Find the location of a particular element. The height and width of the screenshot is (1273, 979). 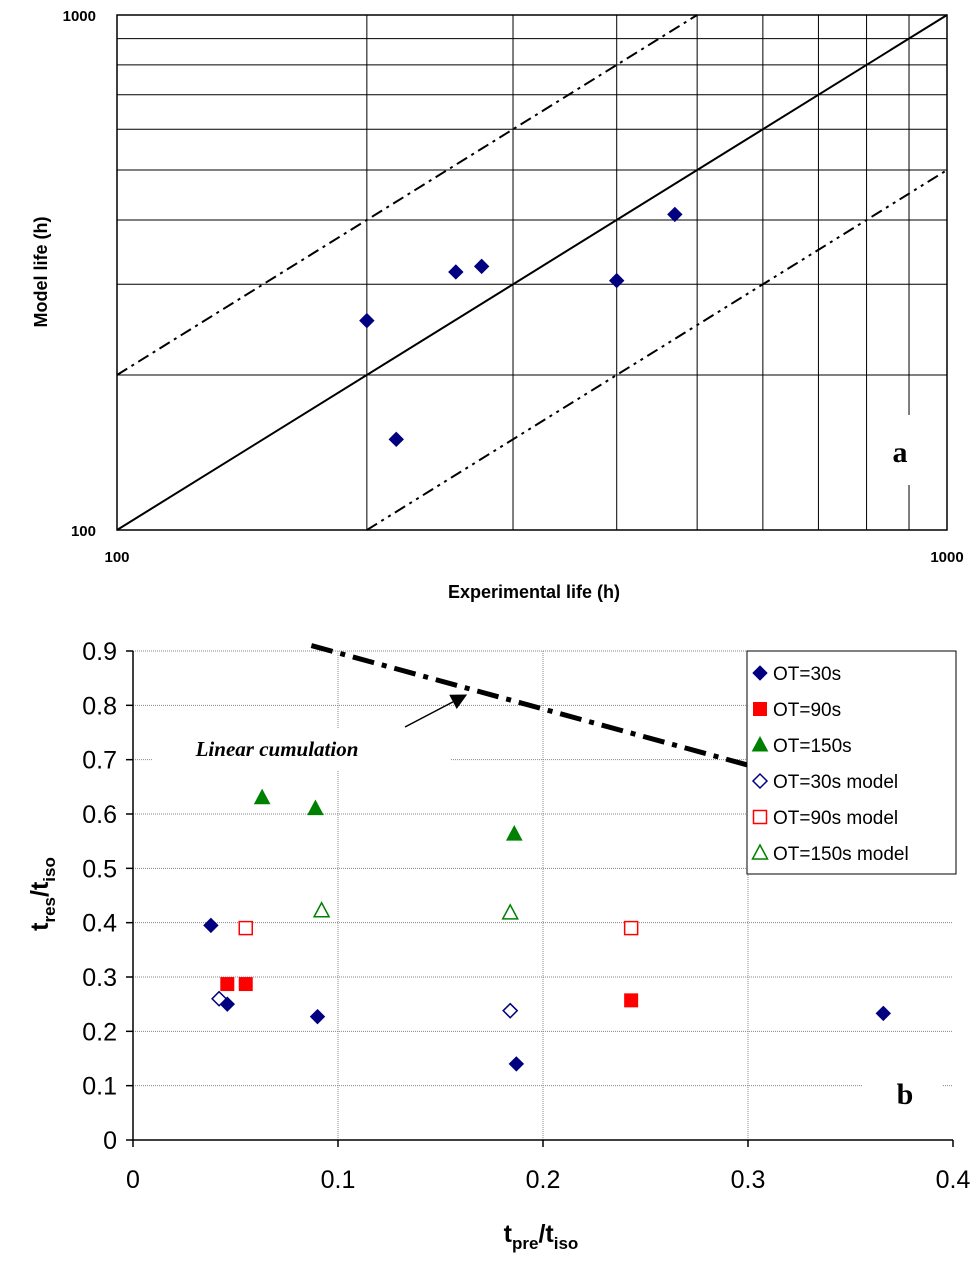

chart-a-x-tick-label: 1000 is located at coordinates (946, 557).